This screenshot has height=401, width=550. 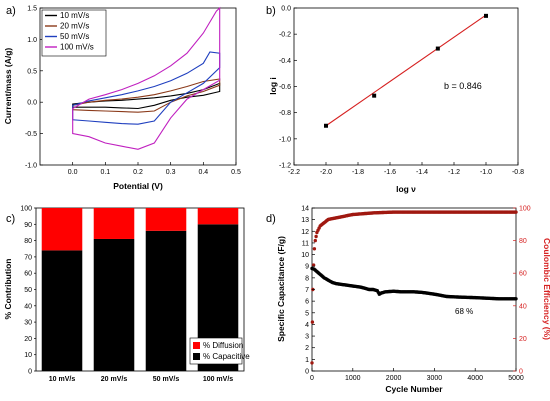 What do you see at coordinates (8, 86) in the screenshot?
I see `panel-a-y-axis-label: Current/mass (A/g)` at bounding box center [8, 86].